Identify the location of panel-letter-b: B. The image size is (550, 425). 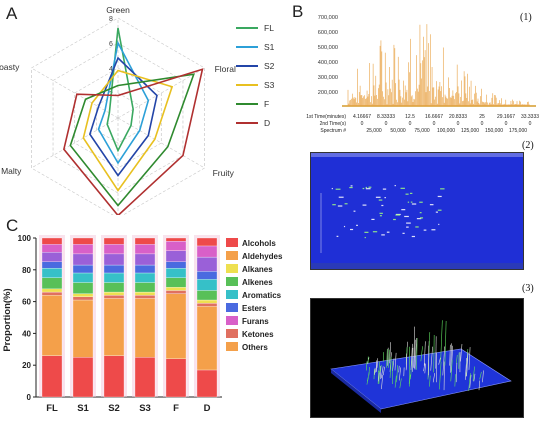
(298, 11).